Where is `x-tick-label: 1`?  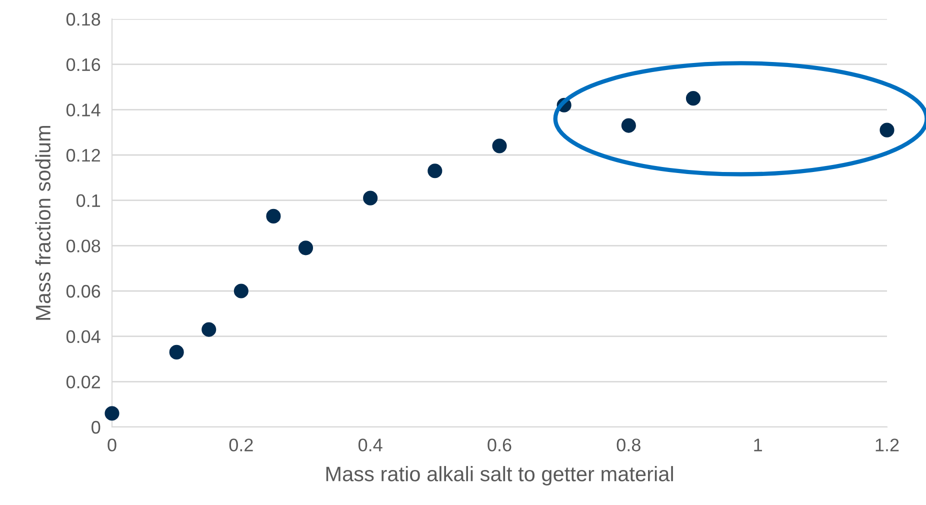
x-tick-label: 1 is located at coordinates (758, 445).